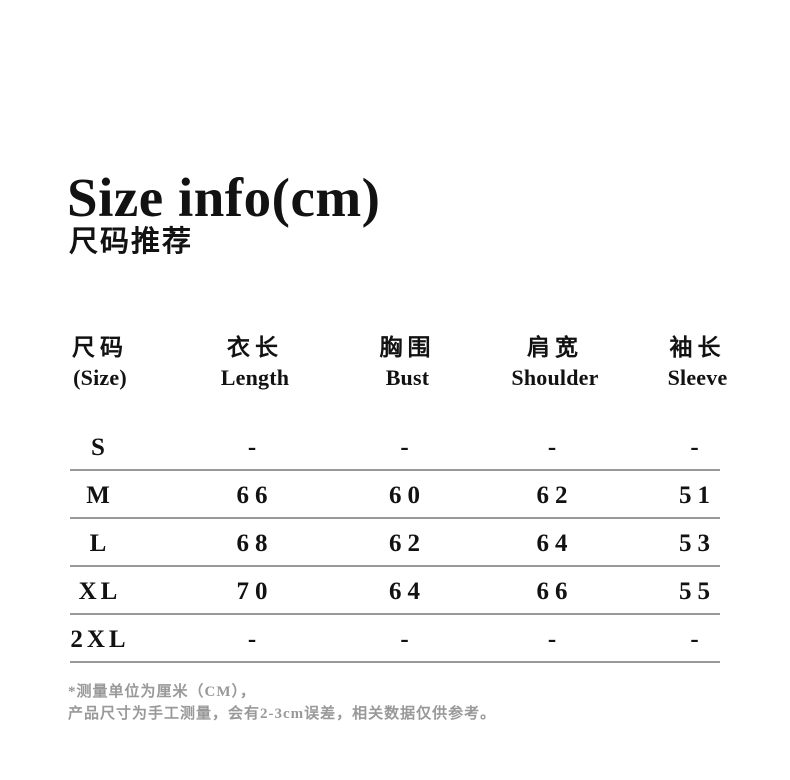  Describe the element at coordinates (697, 347) in the screenshot. I see `column-header-sleeve-zh: 袖长` at that location.